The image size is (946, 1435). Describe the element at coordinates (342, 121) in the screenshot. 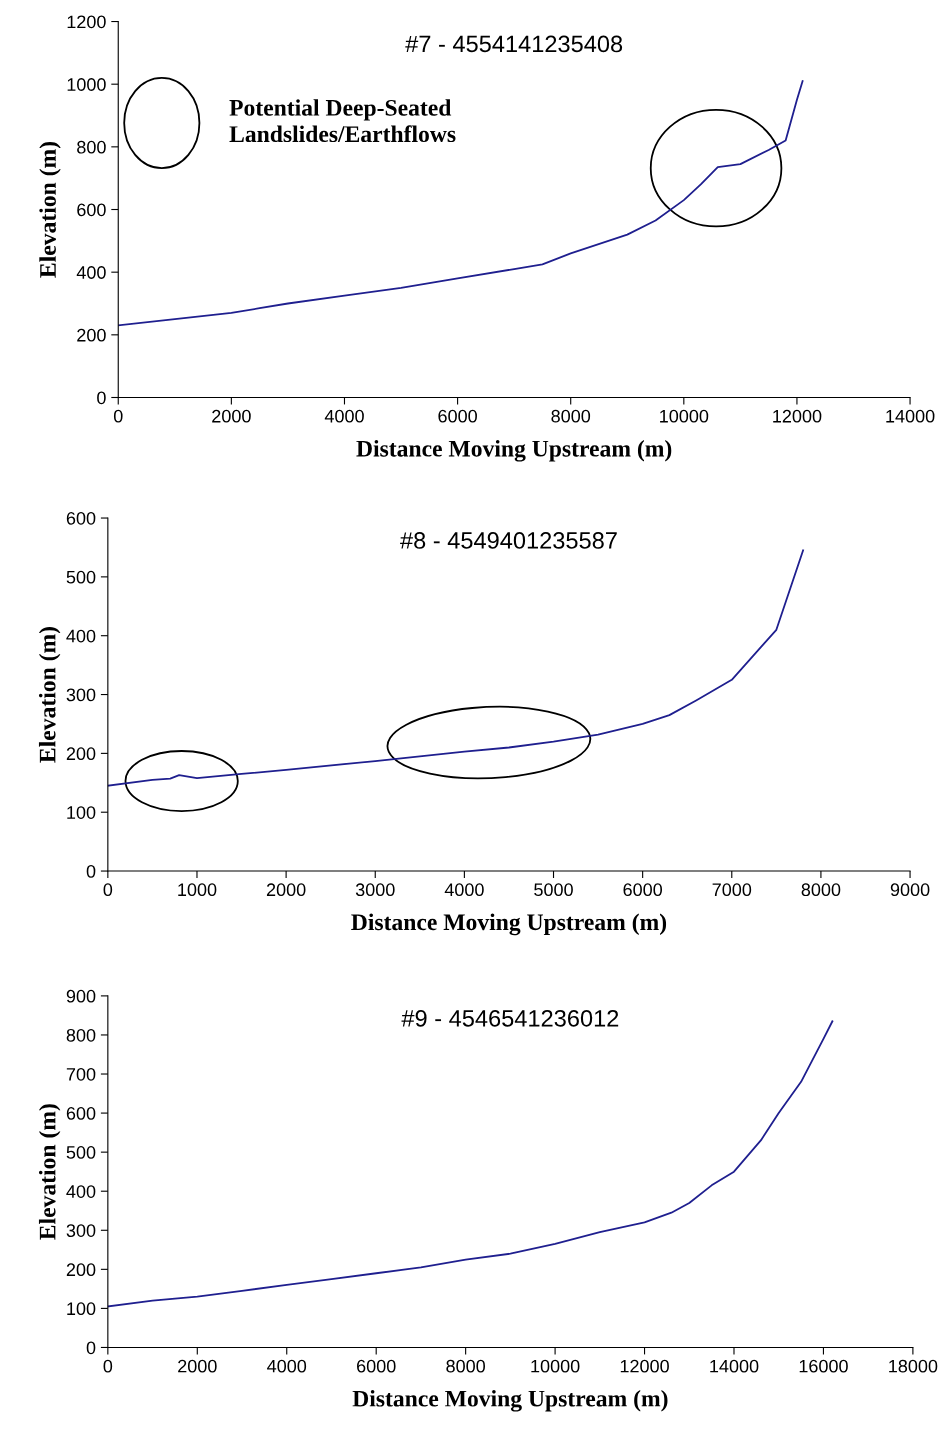

I see `annotation: Potential Deep-Seated Landslides/Earthflows` at that location.